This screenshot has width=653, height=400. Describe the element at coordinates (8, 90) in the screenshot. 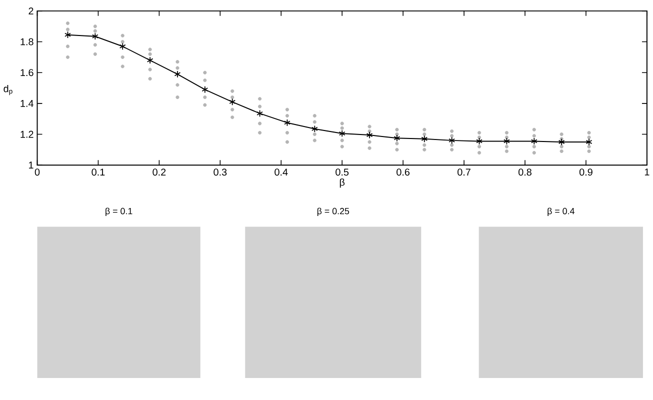

I see `y-axis-title: d$_{p}$` at that location.